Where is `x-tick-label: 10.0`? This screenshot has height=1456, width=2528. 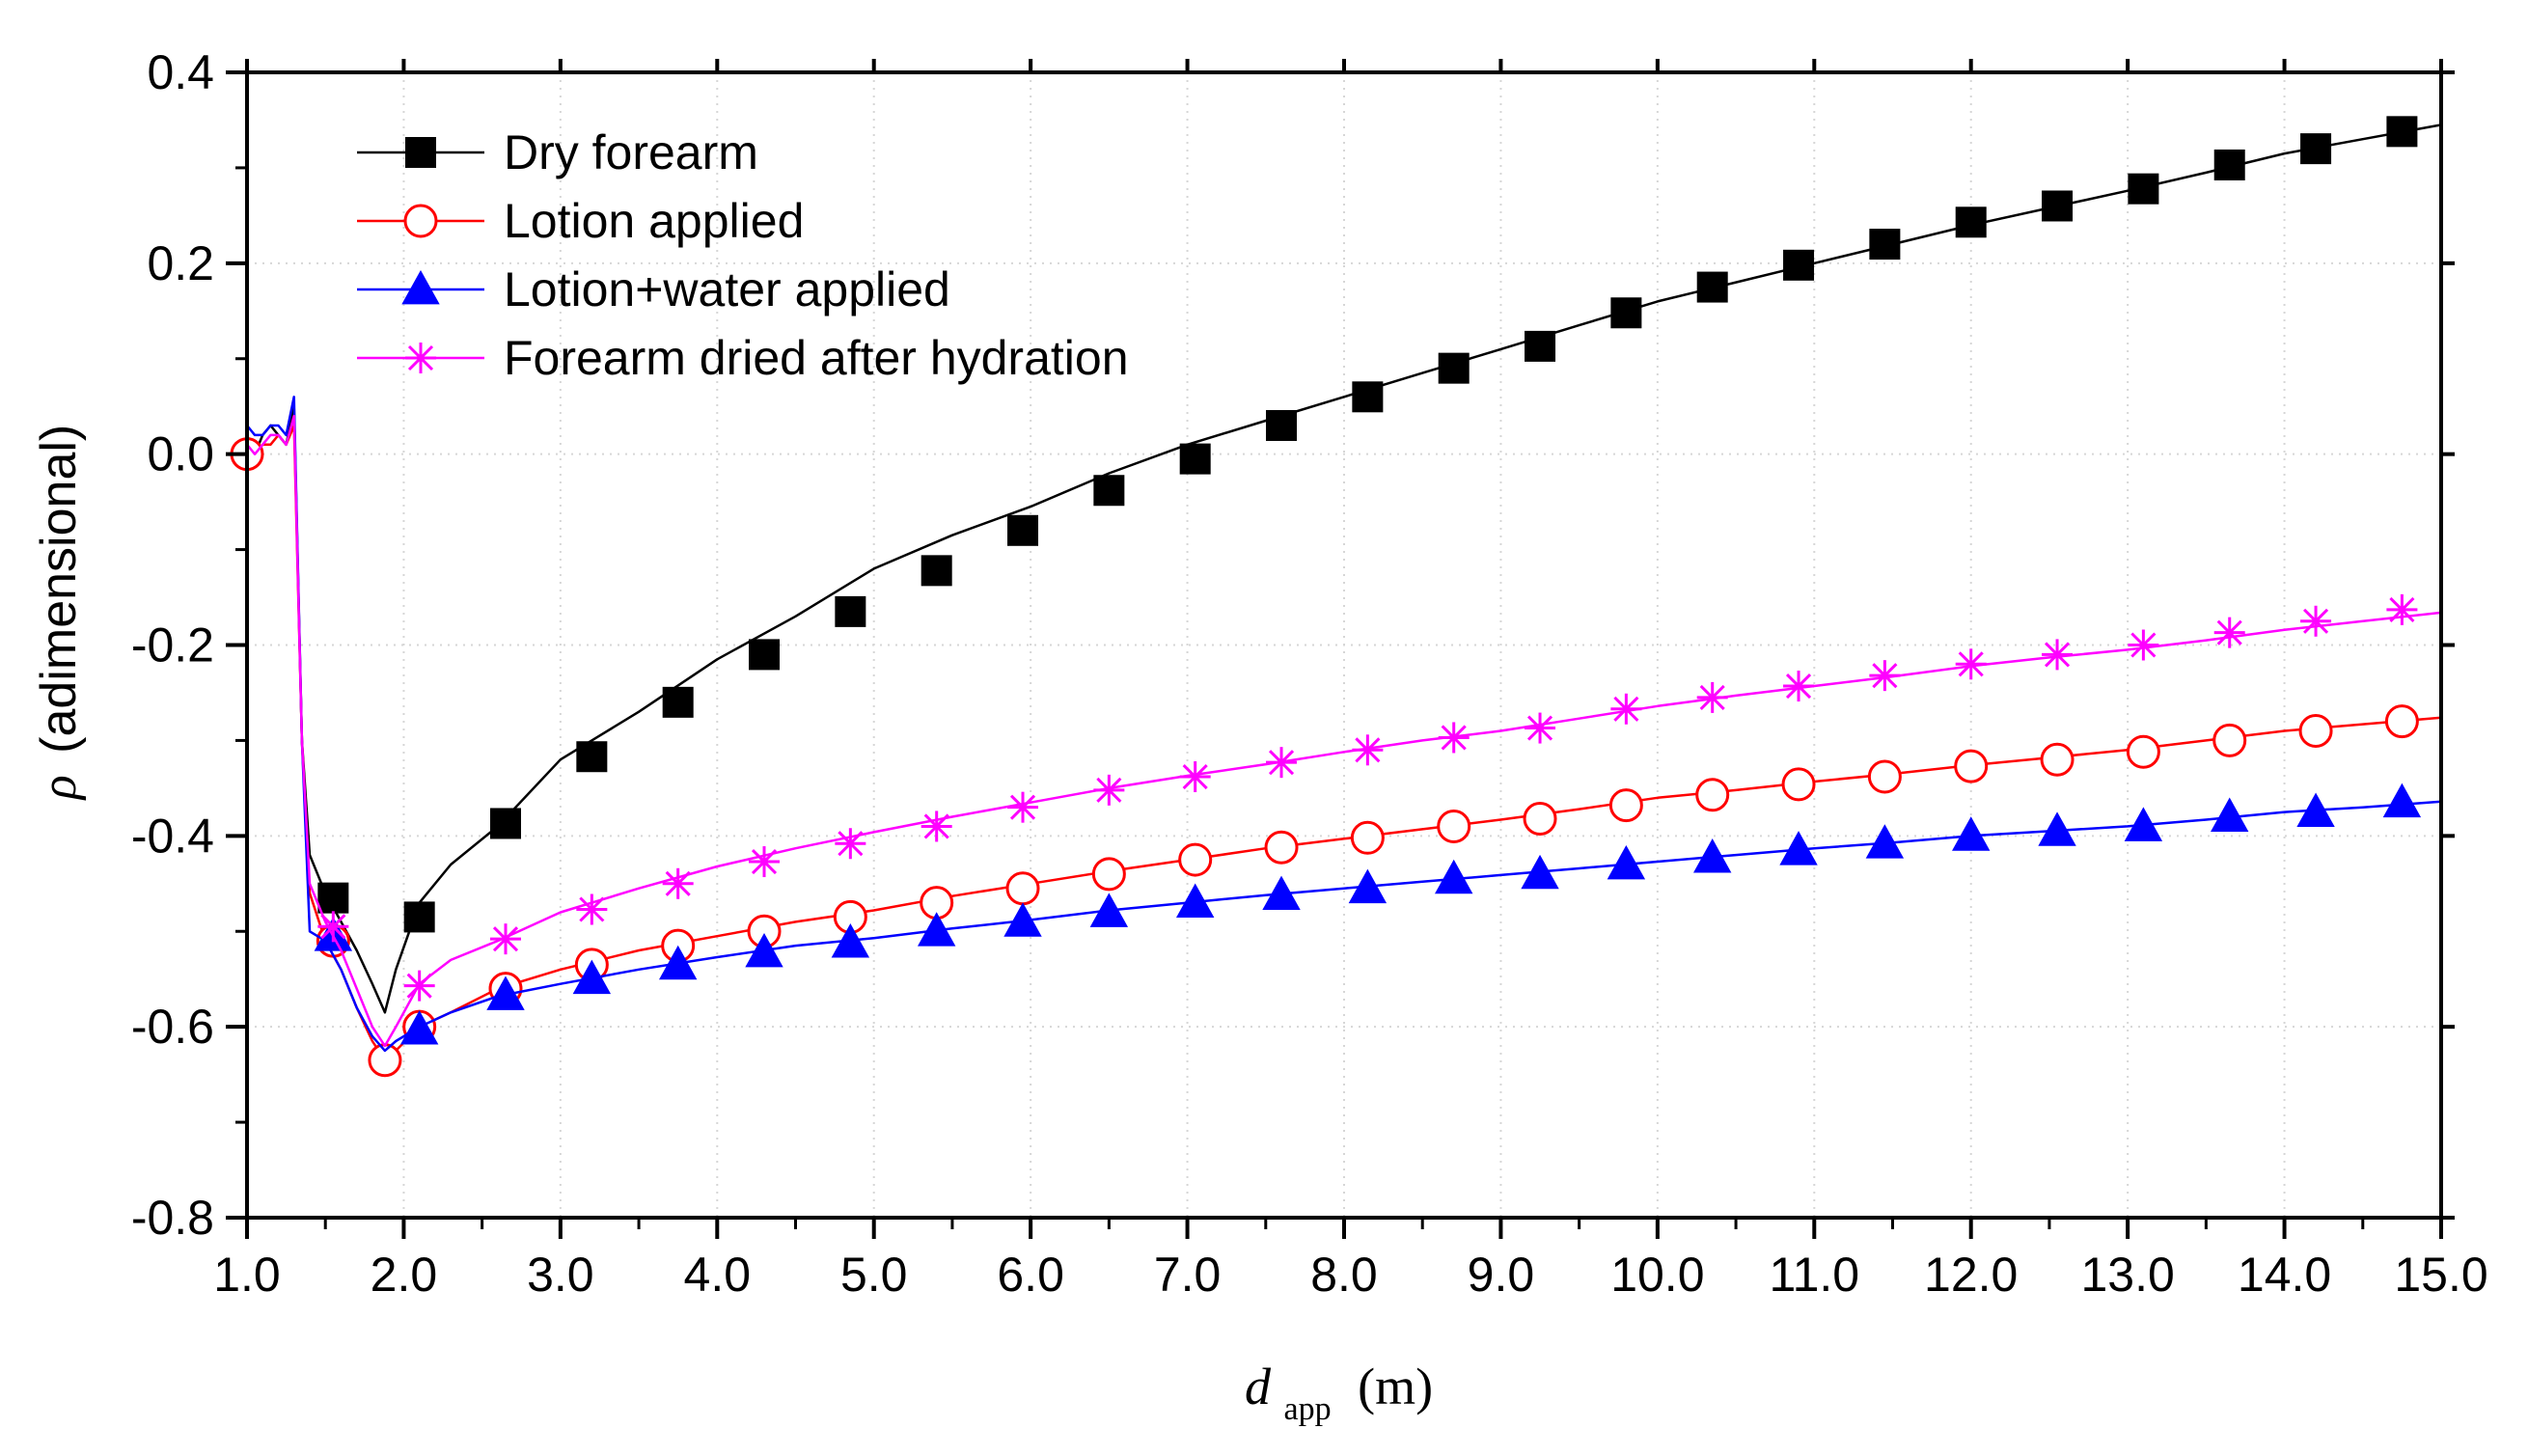
x-tick-label: 10.0 is located at coordinates (1657, 1275).